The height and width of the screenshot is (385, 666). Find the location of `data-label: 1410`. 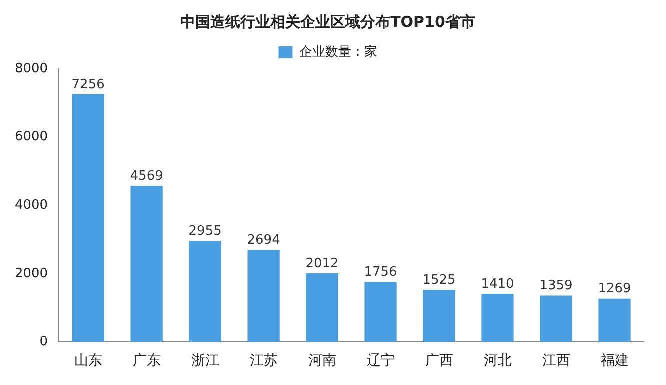

data-label: 1410 is located at coordinates (497, 284).